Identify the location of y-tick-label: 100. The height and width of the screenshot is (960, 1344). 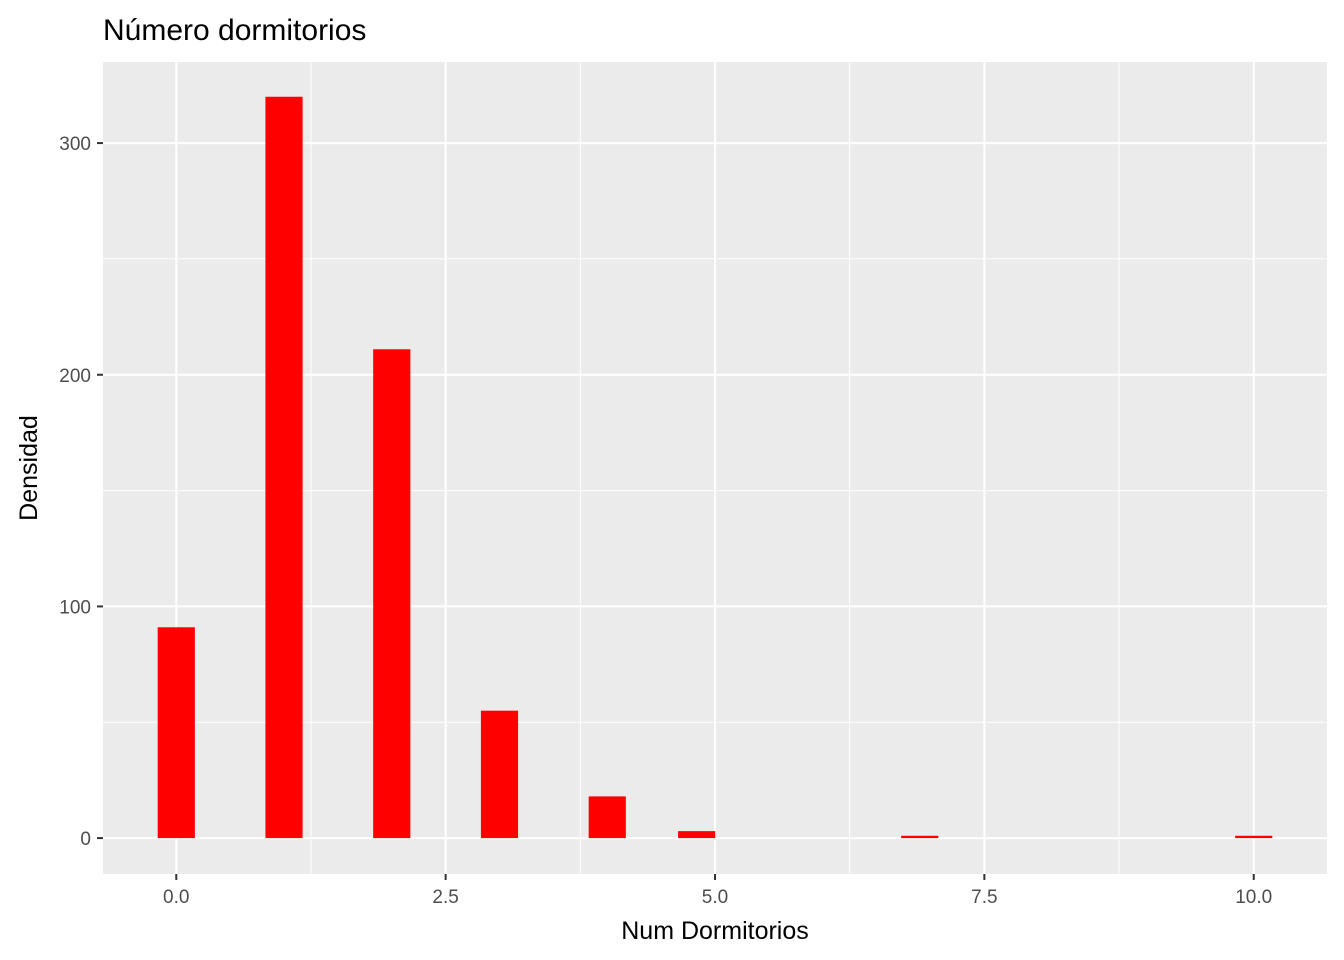
(75, 607).